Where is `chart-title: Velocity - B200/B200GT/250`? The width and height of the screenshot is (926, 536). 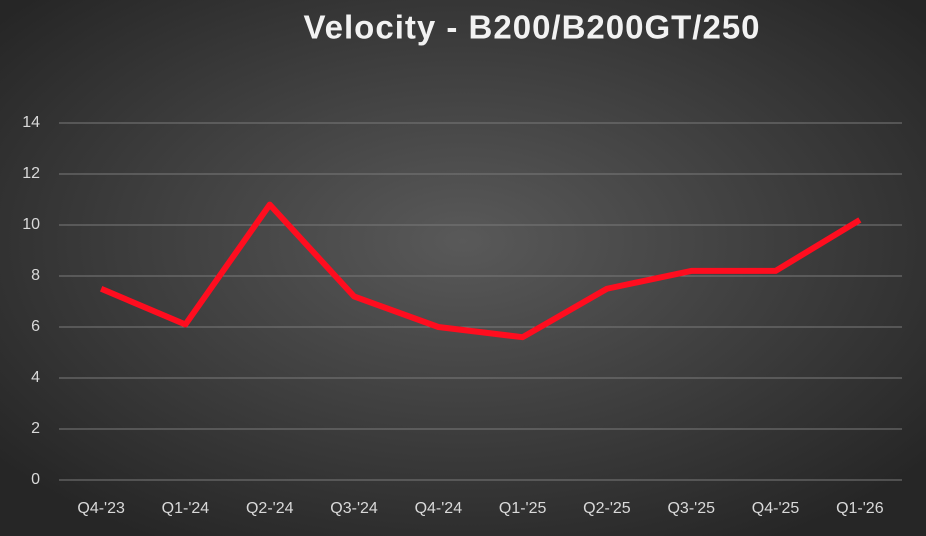 chart-title: Velocity - B200/B200GT/250 is located at coordinates (531, 27).